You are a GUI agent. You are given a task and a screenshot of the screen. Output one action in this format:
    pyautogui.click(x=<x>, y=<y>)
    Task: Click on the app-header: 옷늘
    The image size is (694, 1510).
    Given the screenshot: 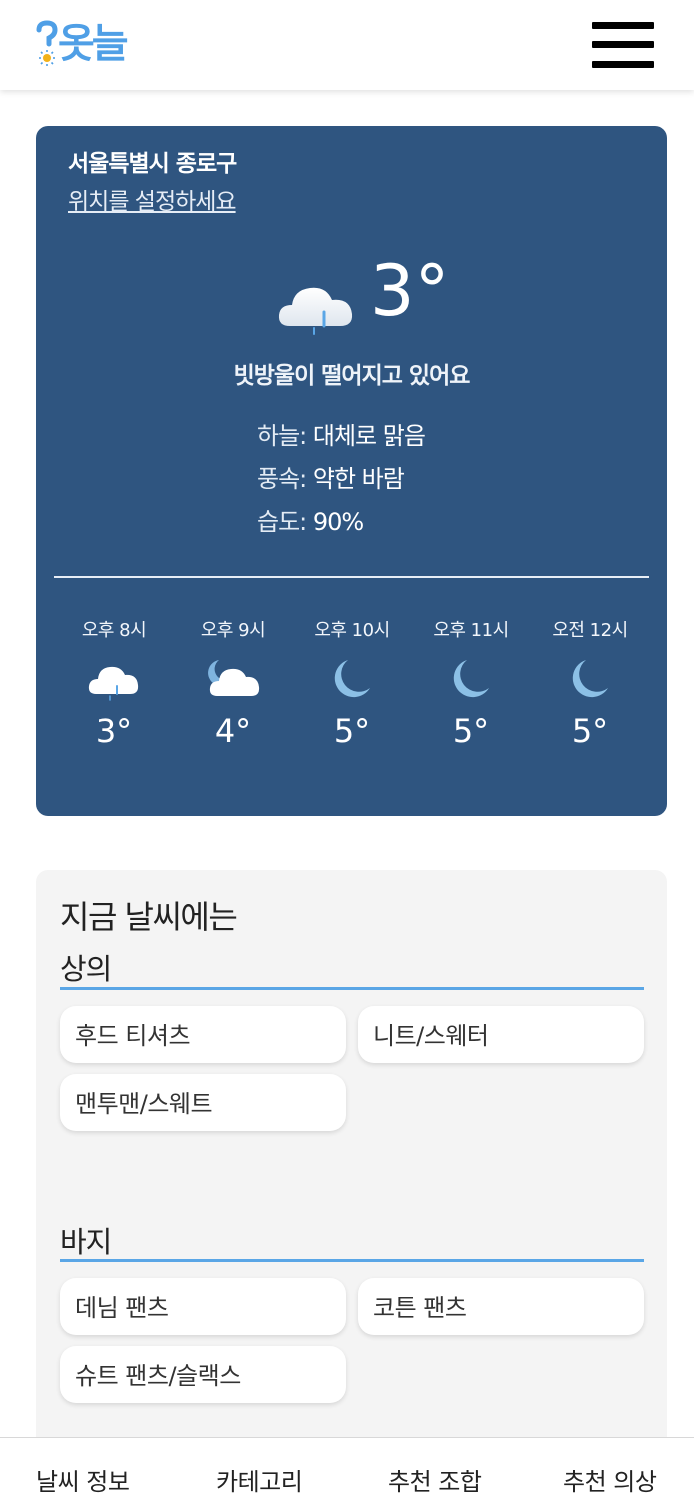 What is the action you would take?
    pyautogui.click(x=347, y=45)
    